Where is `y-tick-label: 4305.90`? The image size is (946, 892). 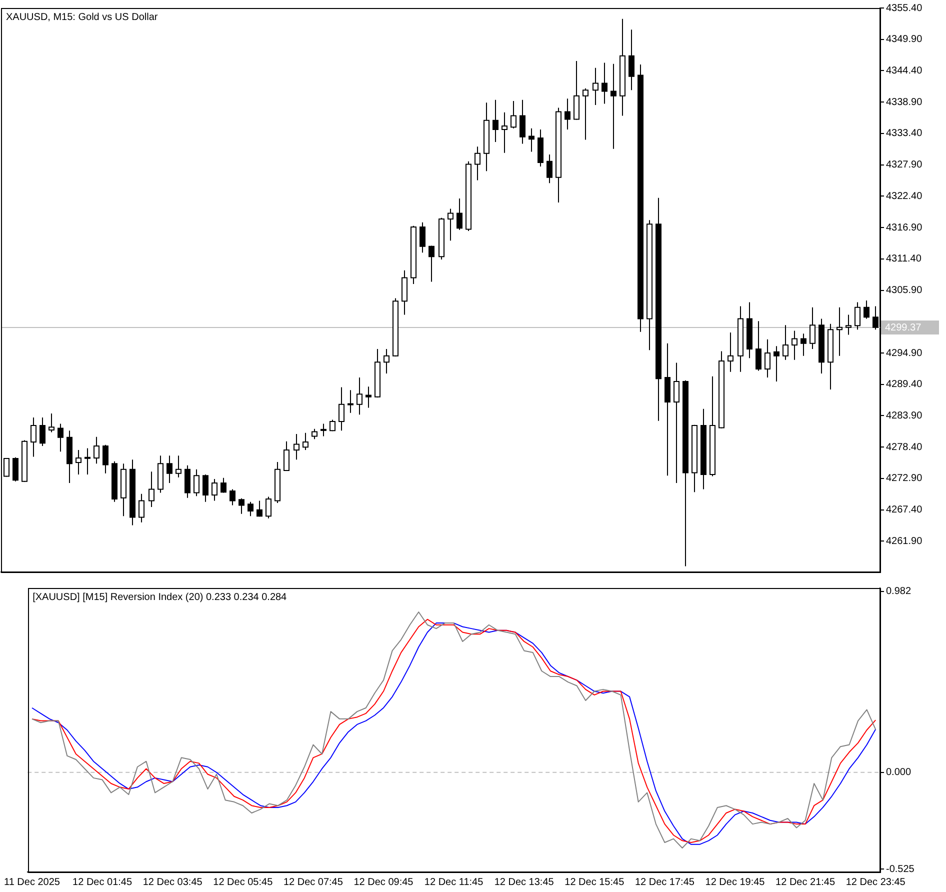
y-tick-label: 4305.90 is located at coordinates (904, 290).